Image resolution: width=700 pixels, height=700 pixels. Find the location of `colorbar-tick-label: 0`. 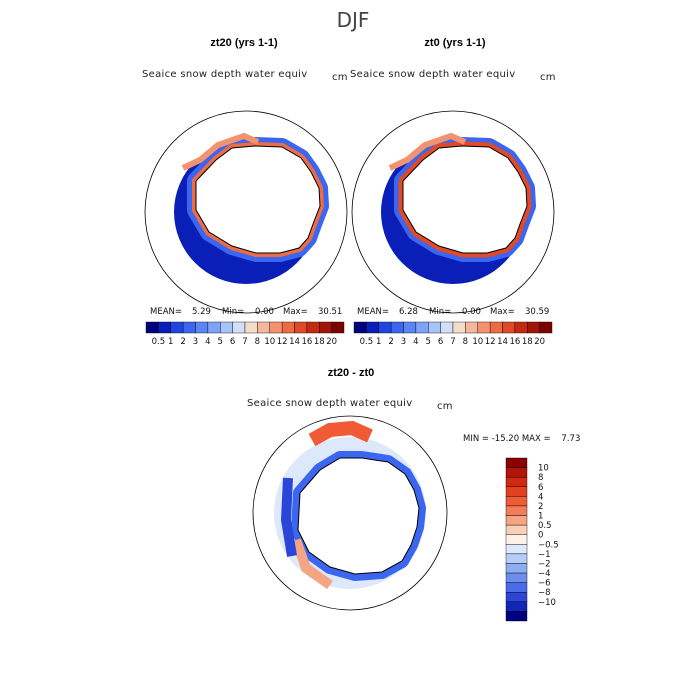

colorbar-tick-label: 0 is located at coordinates (540, 536).